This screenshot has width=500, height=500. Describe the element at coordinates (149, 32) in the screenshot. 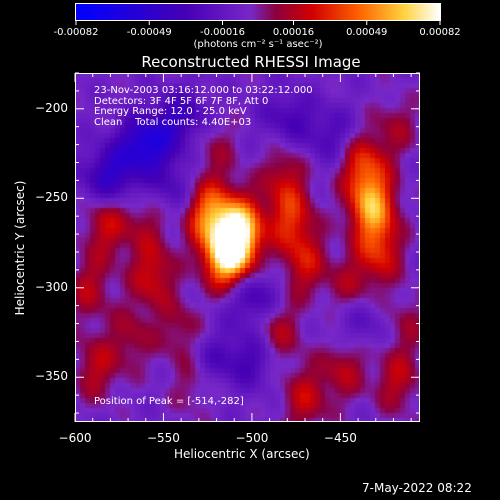

I see `colorbar-tick-label: -0.00049` at that location.